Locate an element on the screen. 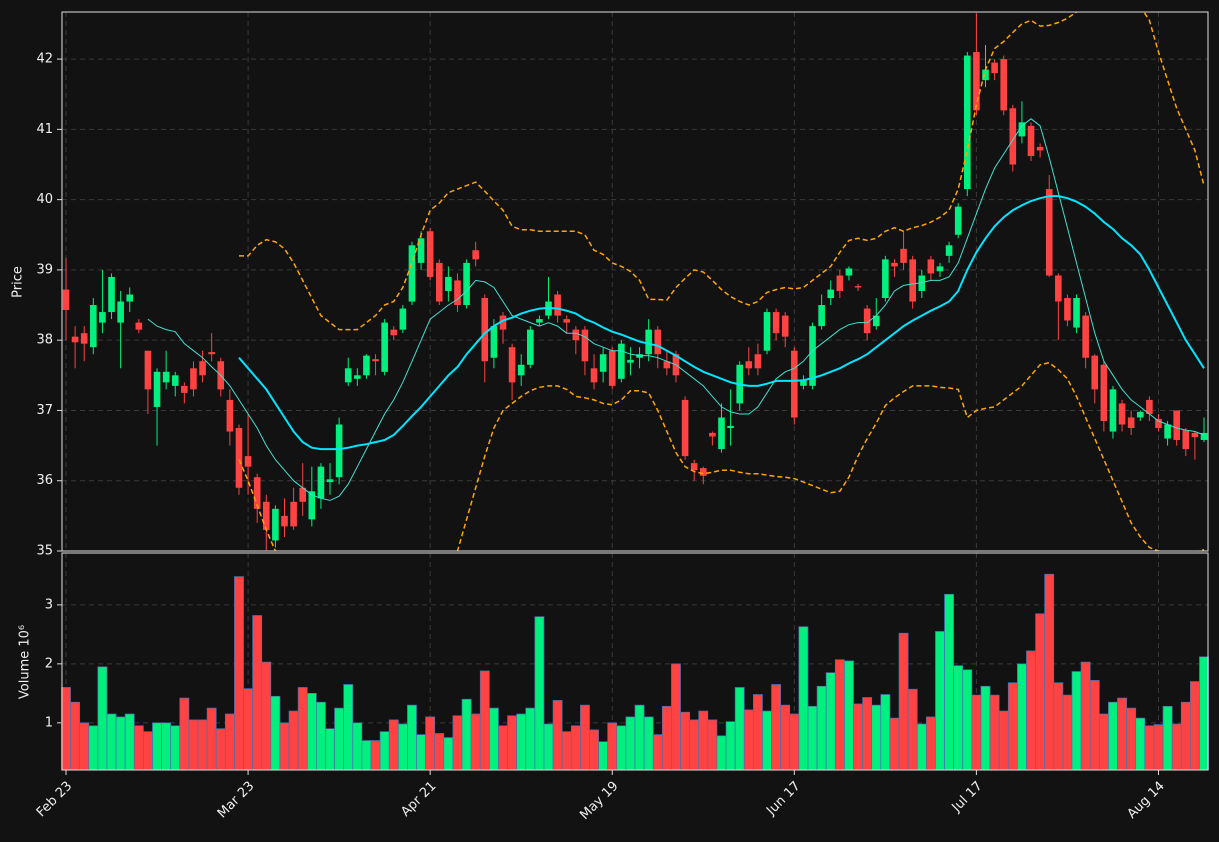 This screenshot has width=1219, height=842. volume-tick-label: 3 is located at coordinates (49, 604).